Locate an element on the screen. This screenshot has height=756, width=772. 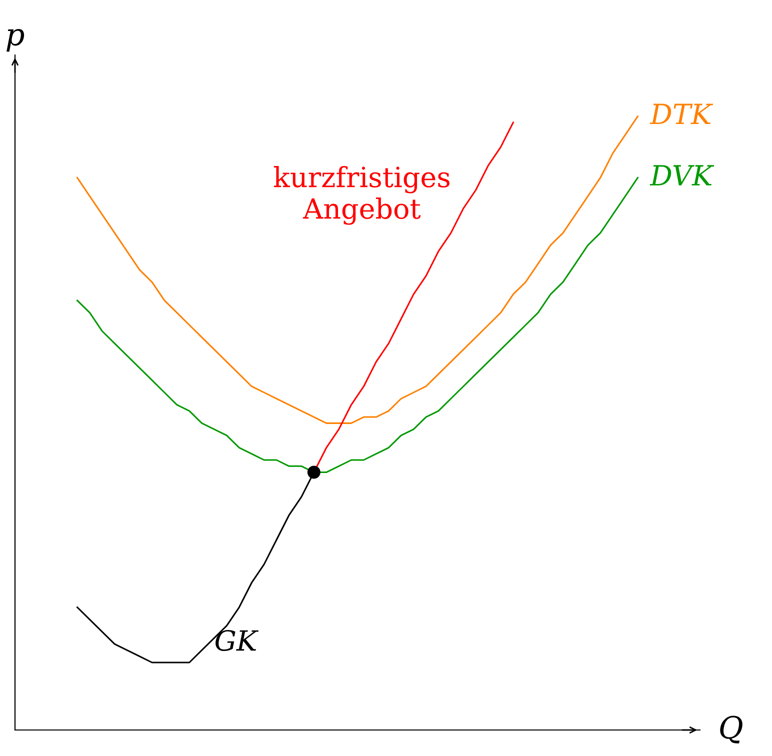
series-label: DTK is located at coordinates (682, 114).